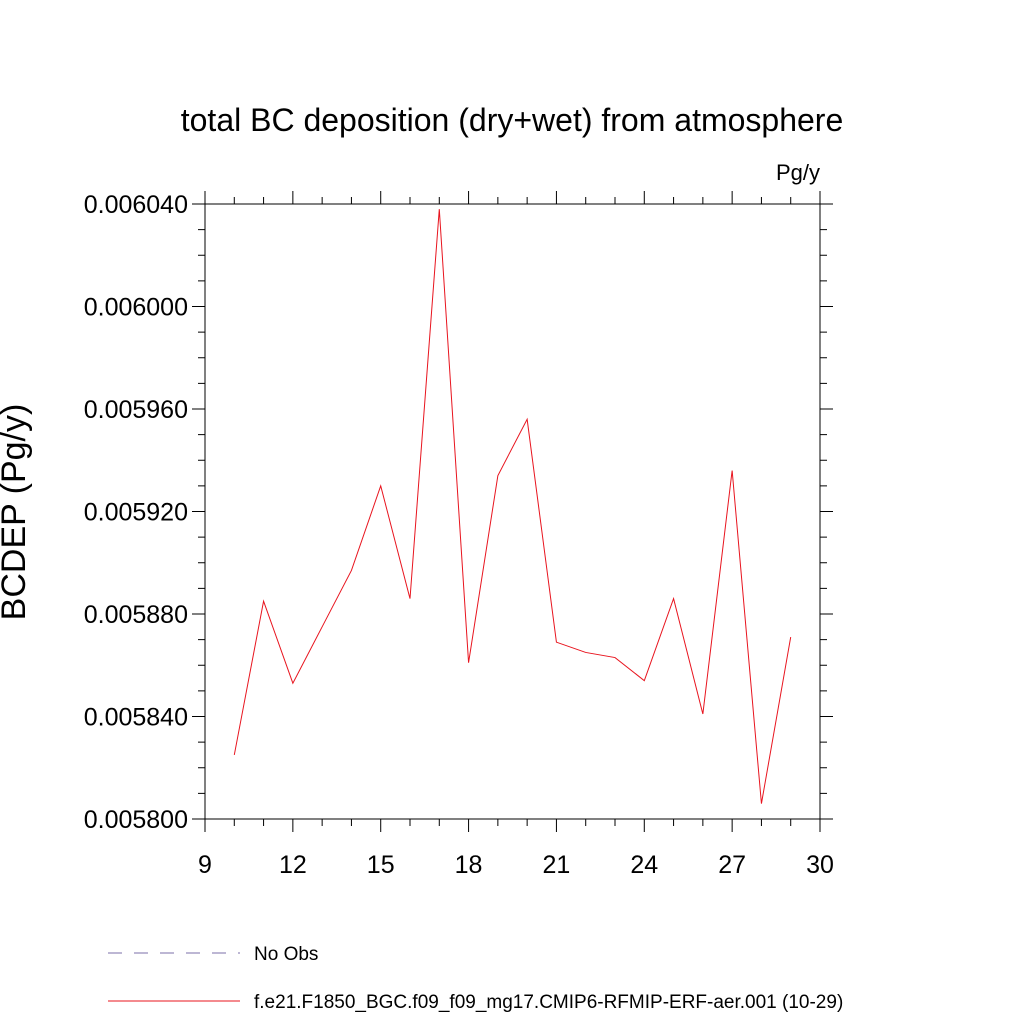 The height and width of the screenshot is (1024, 1024). What do you see at coordinates (798, 172) in the screenshot?
I see `units-label: Pg/y` at bounding box center [798, 172].